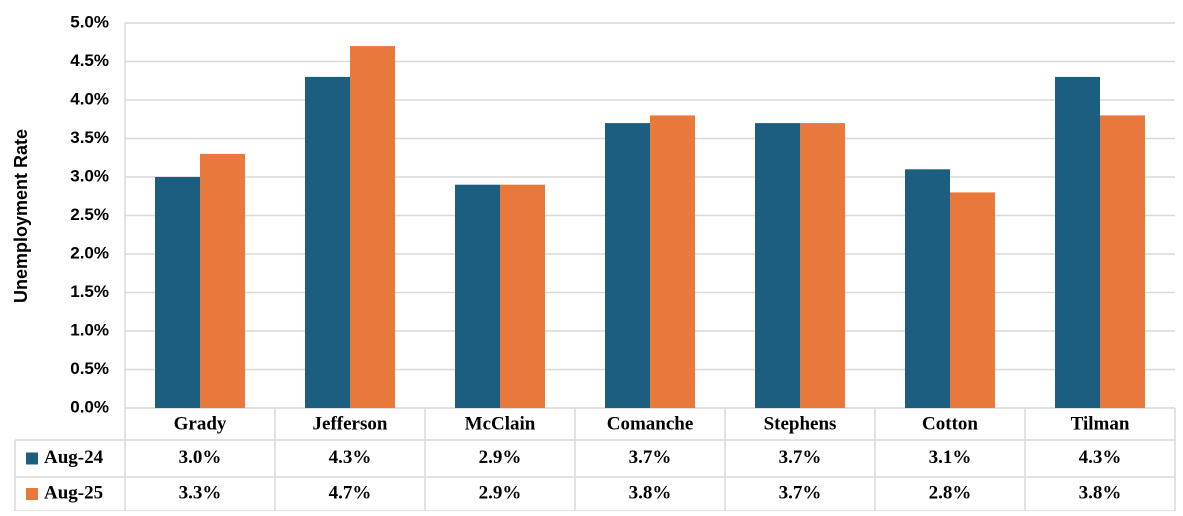 The width and height of the screenshot is (1183, 516). Describe the element at coordinates (200, 457) in the screenshot. I see `table-cell: 3.0%` at that location.